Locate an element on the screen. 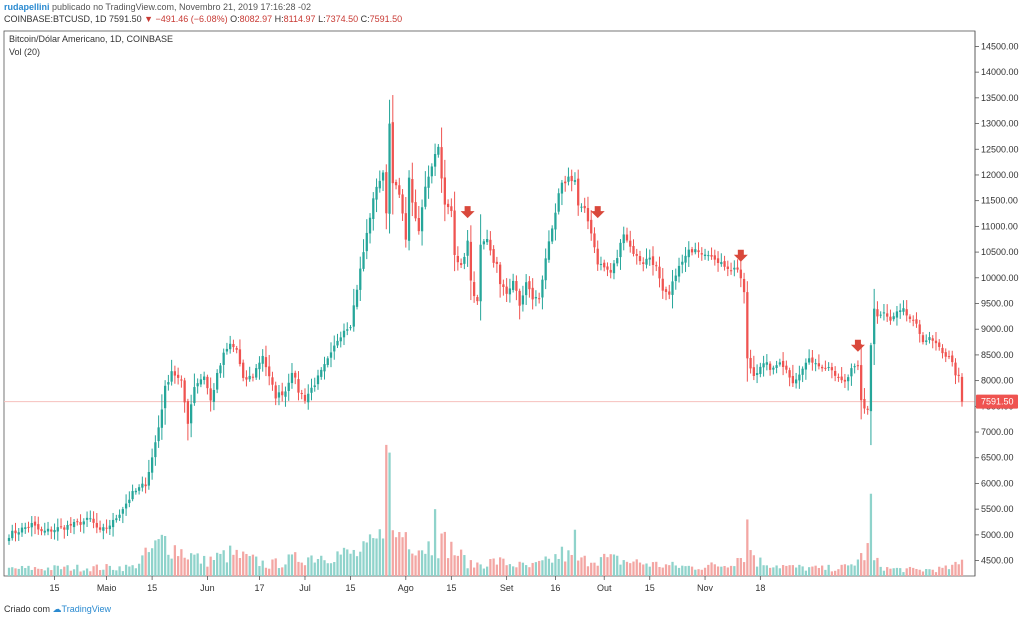 Image resolution: width=1024 pixels, height=622 pixels. symbol-label: COINBASE:BTCUSD, 1D is located at coordinates (55, 19).